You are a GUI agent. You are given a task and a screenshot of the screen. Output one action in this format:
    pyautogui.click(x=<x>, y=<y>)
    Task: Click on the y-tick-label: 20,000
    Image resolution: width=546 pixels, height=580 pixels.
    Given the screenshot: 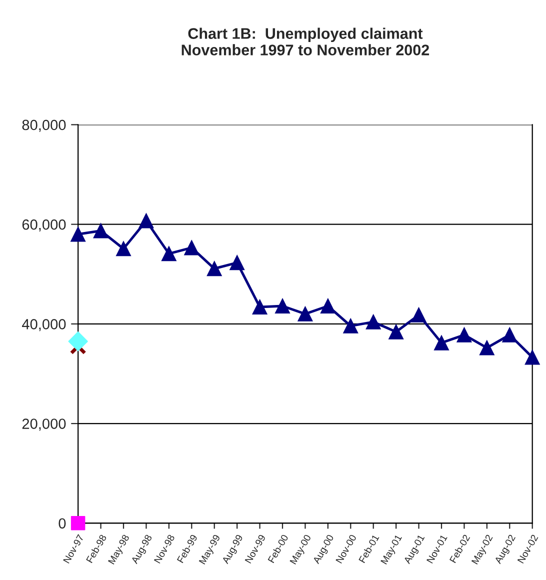 What is the action you would take?
    pyautogui.click(x=44, y=424)
    